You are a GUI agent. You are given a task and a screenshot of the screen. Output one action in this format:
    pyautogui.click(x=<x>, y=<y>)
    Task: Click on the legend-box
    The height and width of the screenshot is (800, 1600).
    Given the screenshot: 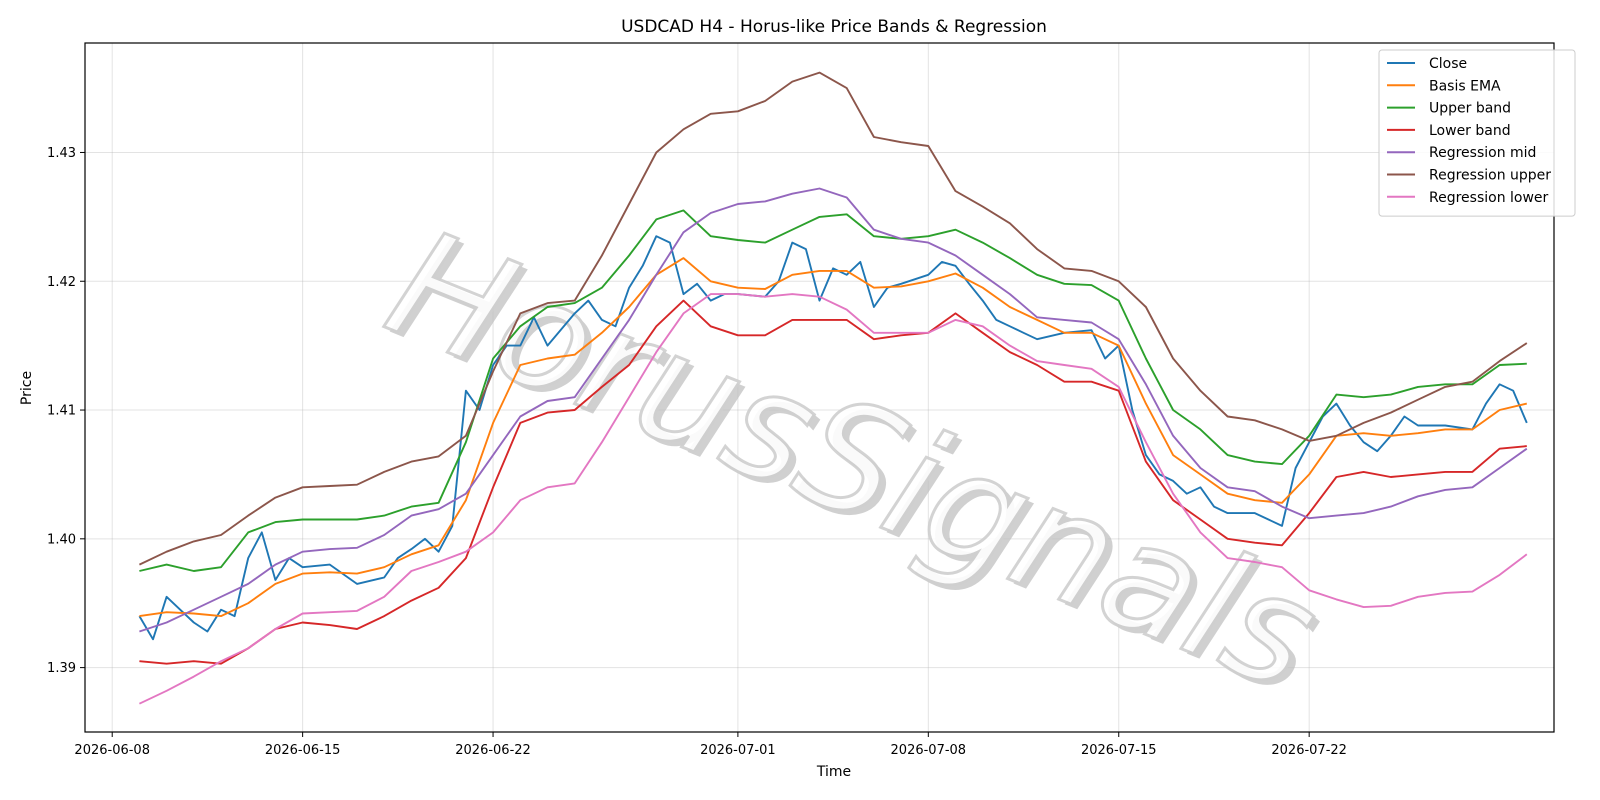 What is the action you would take?
    pyautogui.click(x=1477, y=133)
    